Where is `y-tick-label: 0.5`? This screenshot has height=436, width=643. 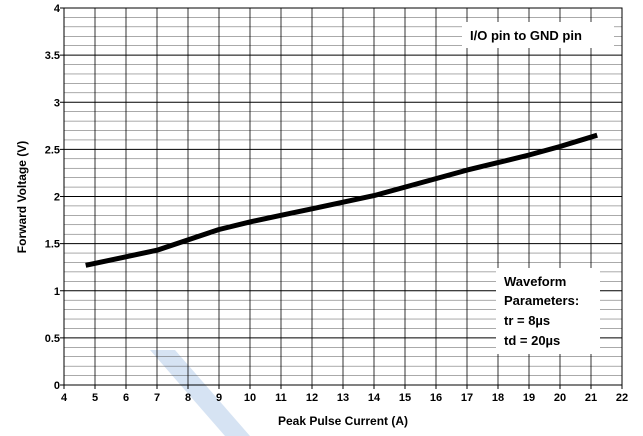
y-tick-label: 0.5 is located at coordinates (52, 339).